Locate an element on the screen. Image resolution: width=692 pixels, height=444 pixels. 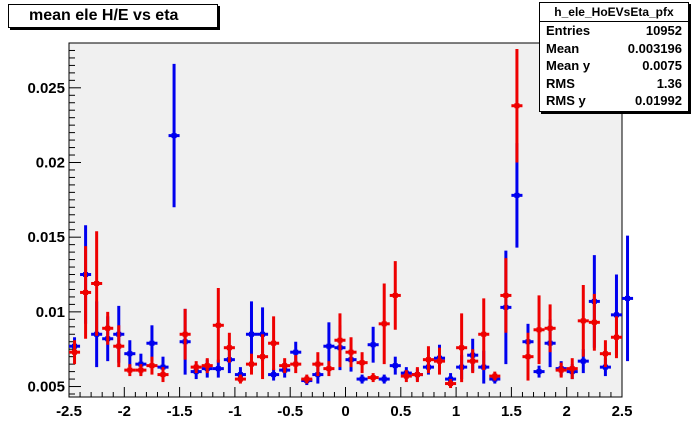
stats-row: RMS 1.36 is located at coordinates (614, 84).